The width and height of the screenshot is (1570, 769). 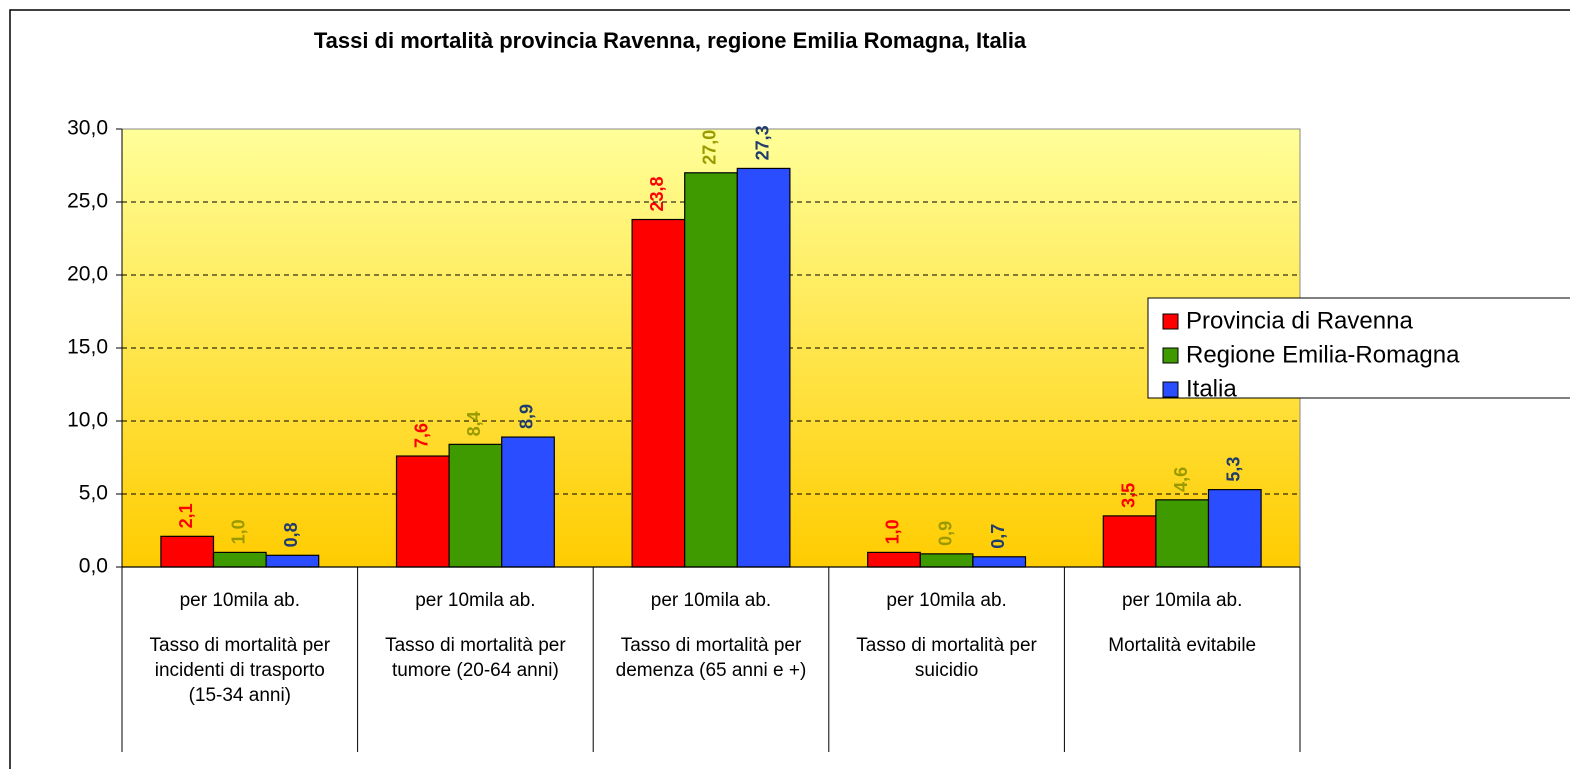 I want to click on y-tick-label: 20,0, so click(x=87, y=274).